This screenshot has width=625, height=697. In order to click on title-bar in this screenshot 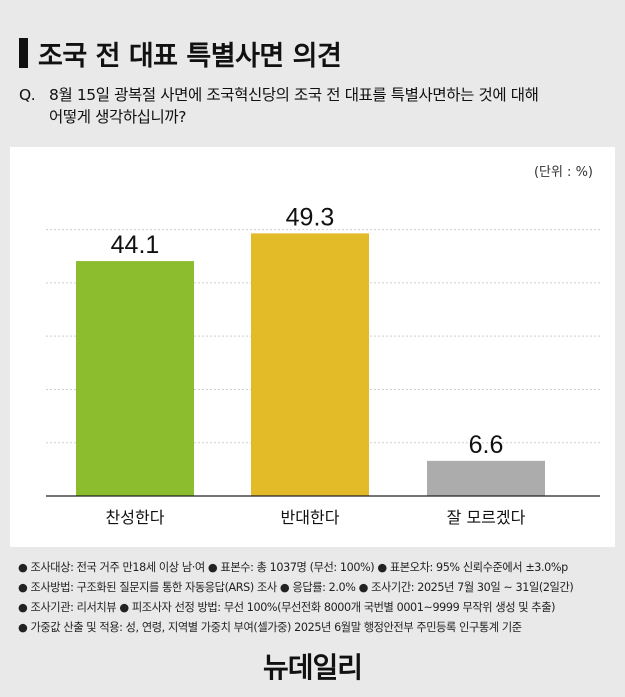, I will do `click(23, 53)`.